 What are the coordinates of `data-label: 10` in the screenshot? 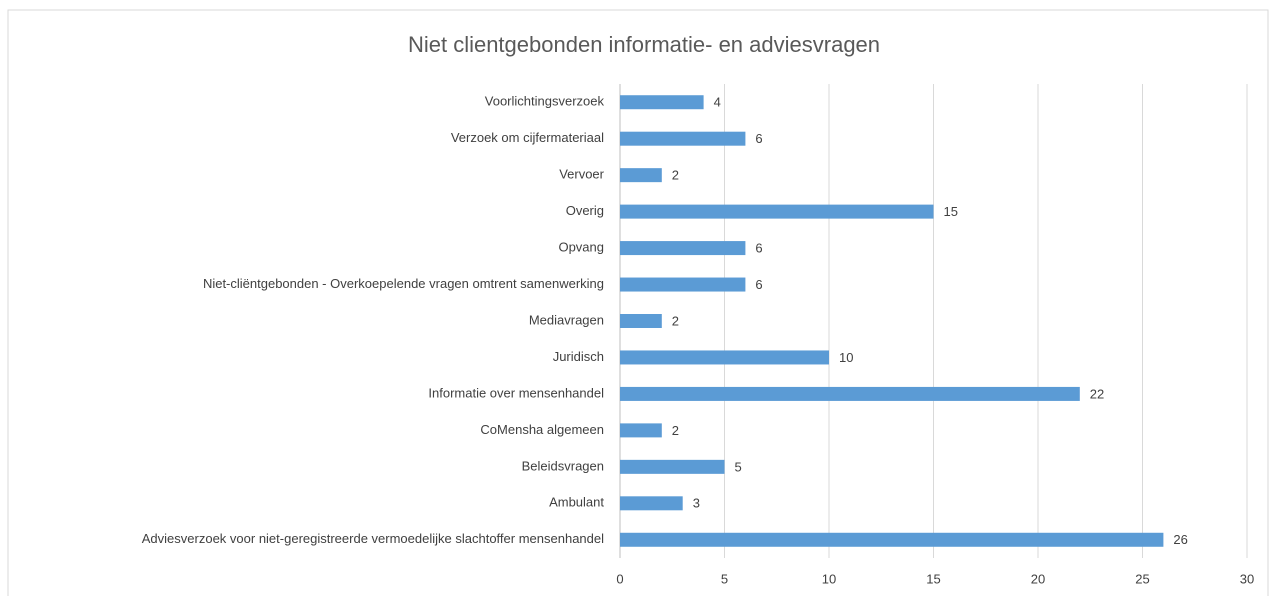 It's located at (846, 357).